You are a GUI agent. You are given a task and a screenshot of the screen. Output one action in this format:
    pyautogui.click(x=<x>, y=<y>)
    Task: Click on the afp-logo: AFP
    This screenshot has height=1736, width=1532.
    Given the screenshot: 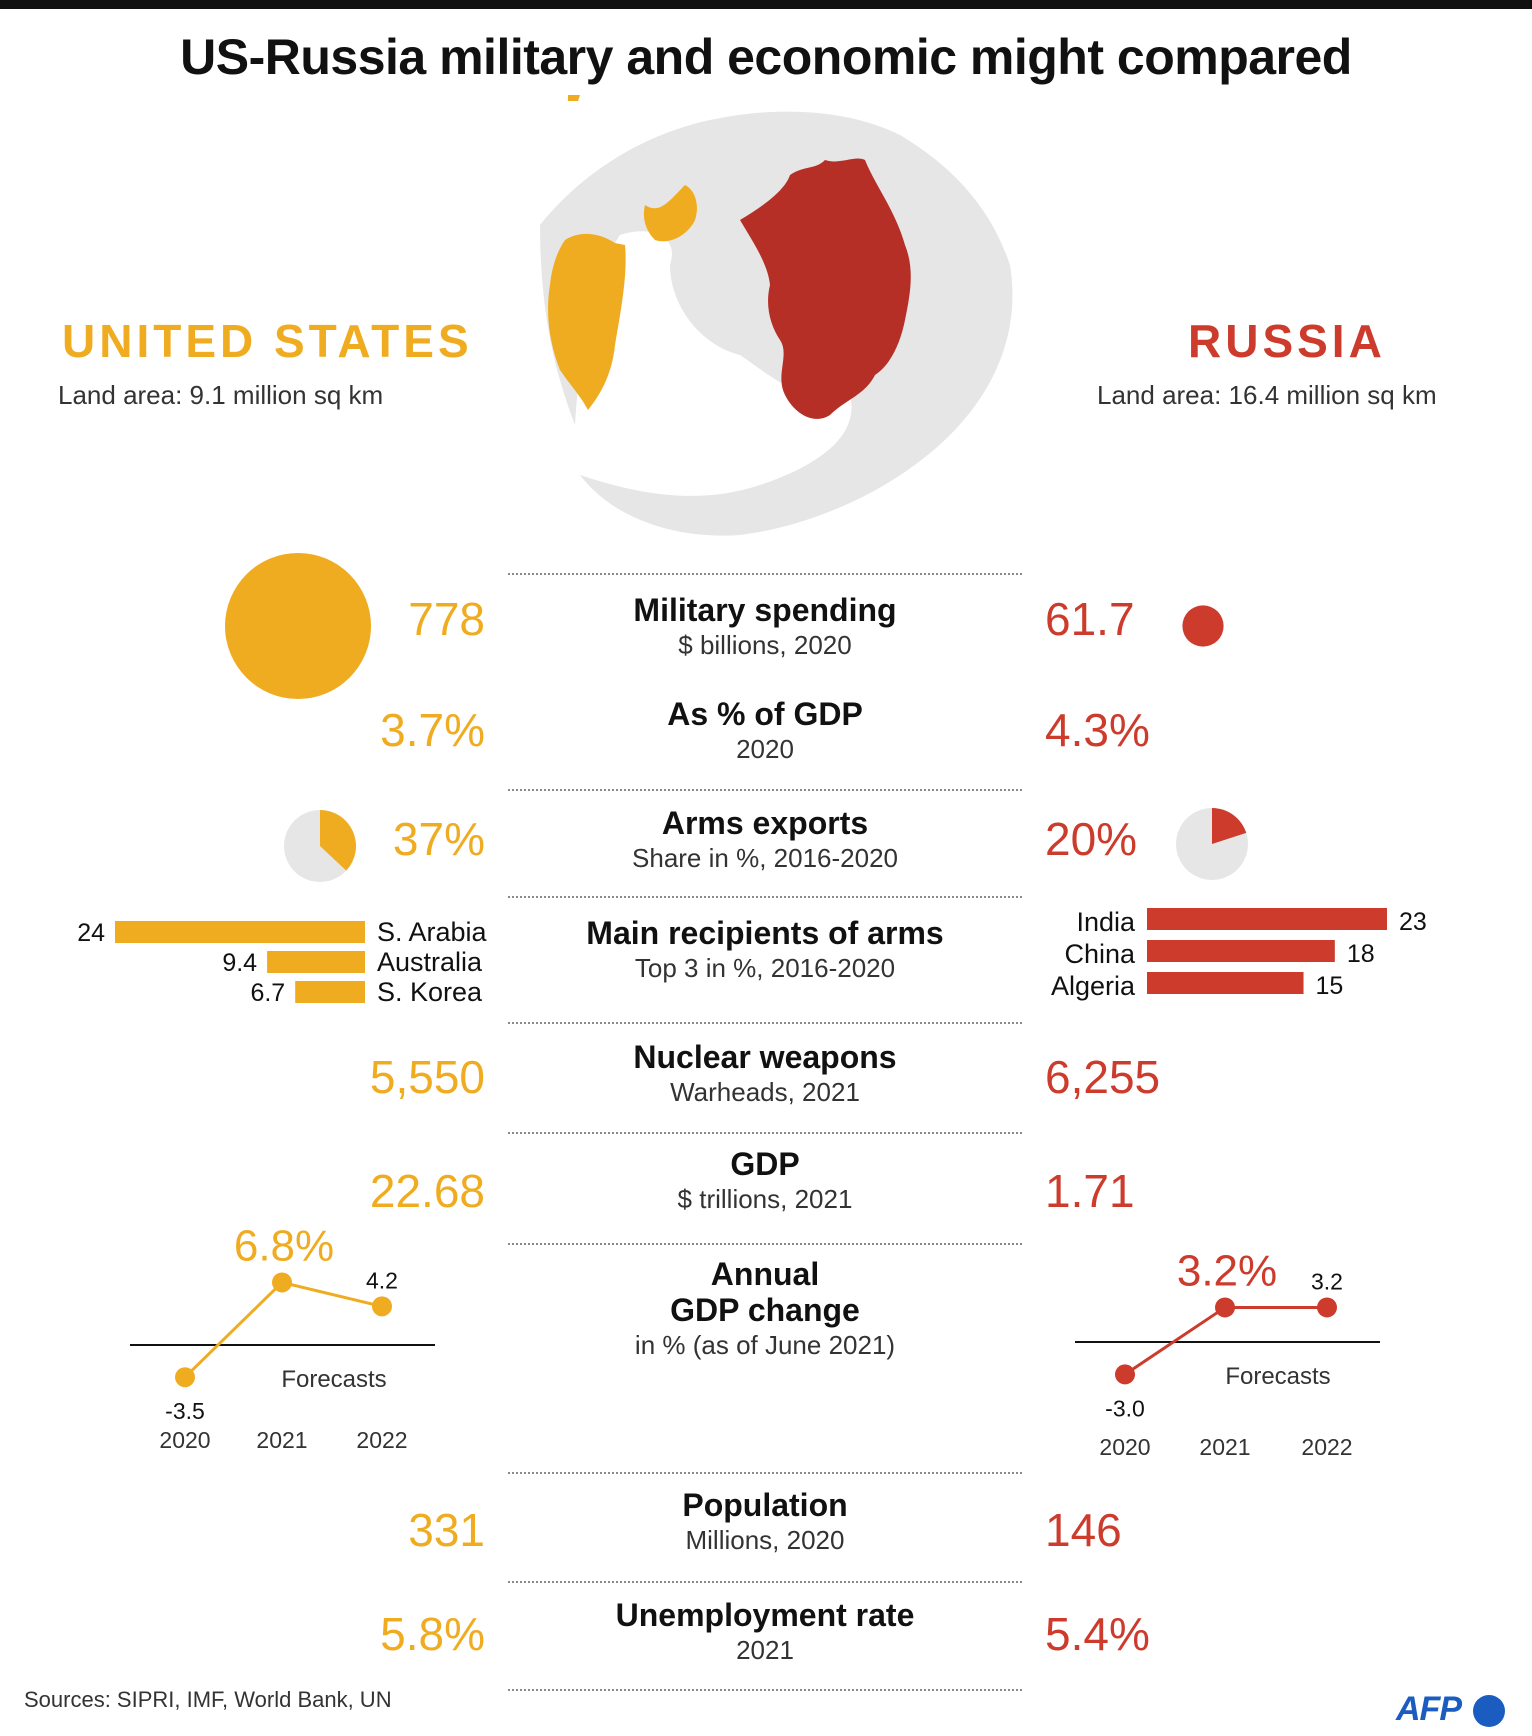 What is the action you would take?
    pyautogui.click(x=1451, y=1709)
    